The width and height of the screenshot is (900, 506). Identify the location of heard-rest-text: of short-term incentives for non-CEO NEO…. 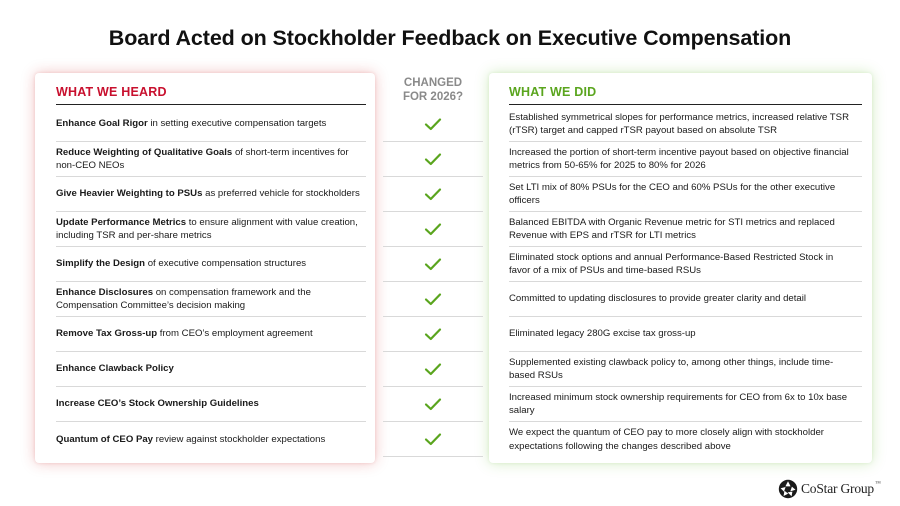
(202, 159).